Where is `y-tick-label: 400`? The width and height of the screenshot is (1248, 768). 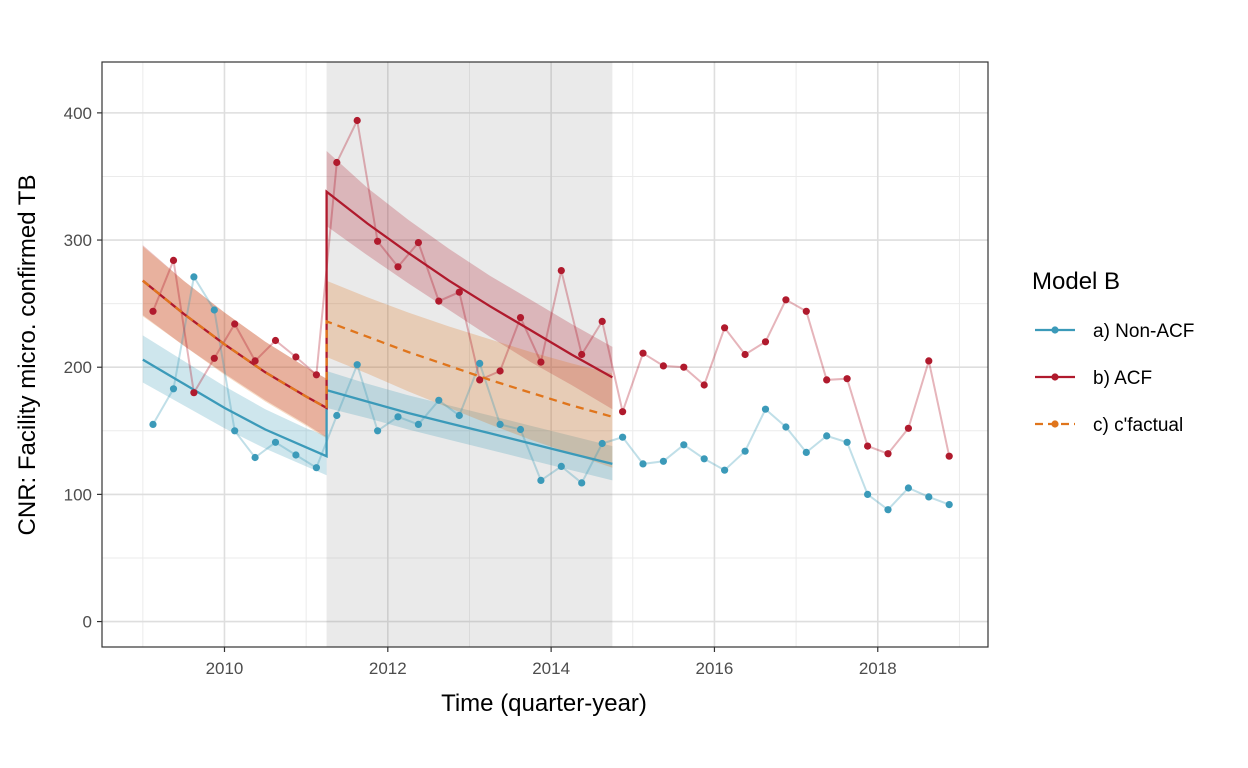
y-tick-label: 400 is located at coordinates (78, 113).